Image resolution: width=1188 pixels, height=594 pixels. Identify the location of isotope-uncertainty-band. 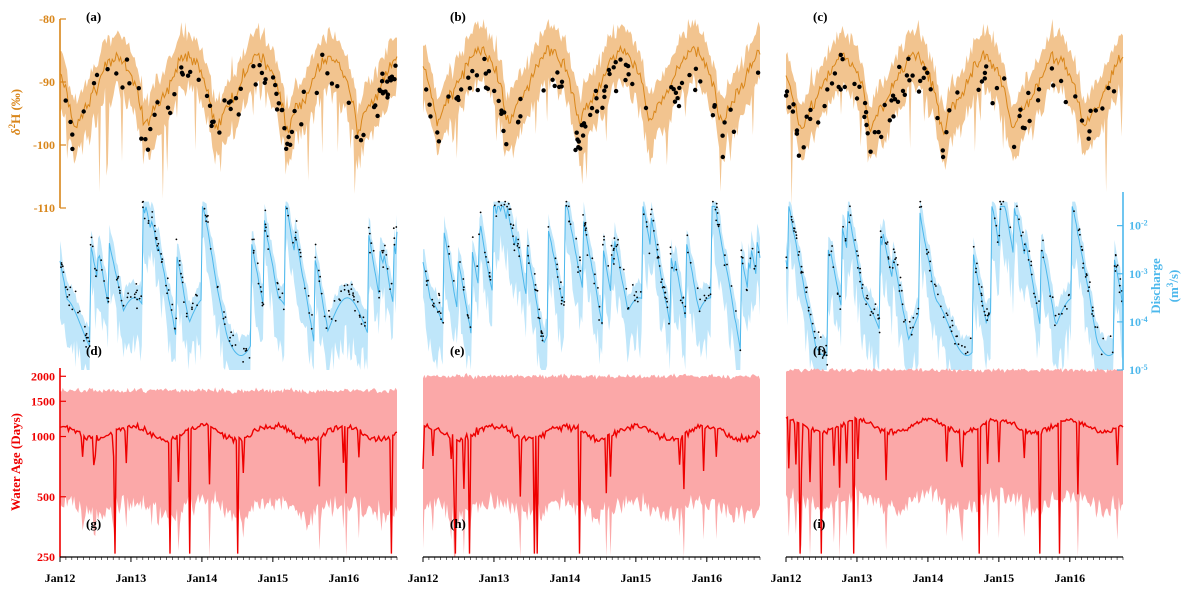
(954, 112).